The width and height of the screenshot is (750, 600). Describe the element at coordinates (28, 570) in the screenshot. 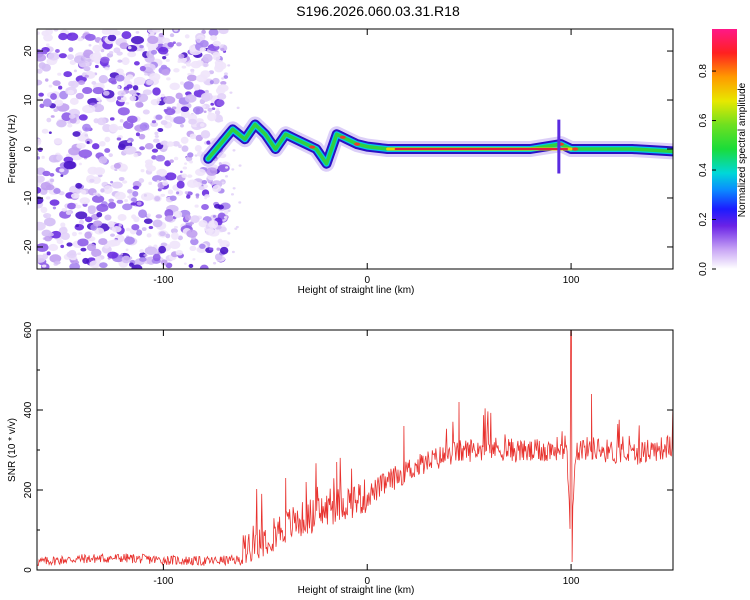

I see `y-tick-label: 0` at that location.